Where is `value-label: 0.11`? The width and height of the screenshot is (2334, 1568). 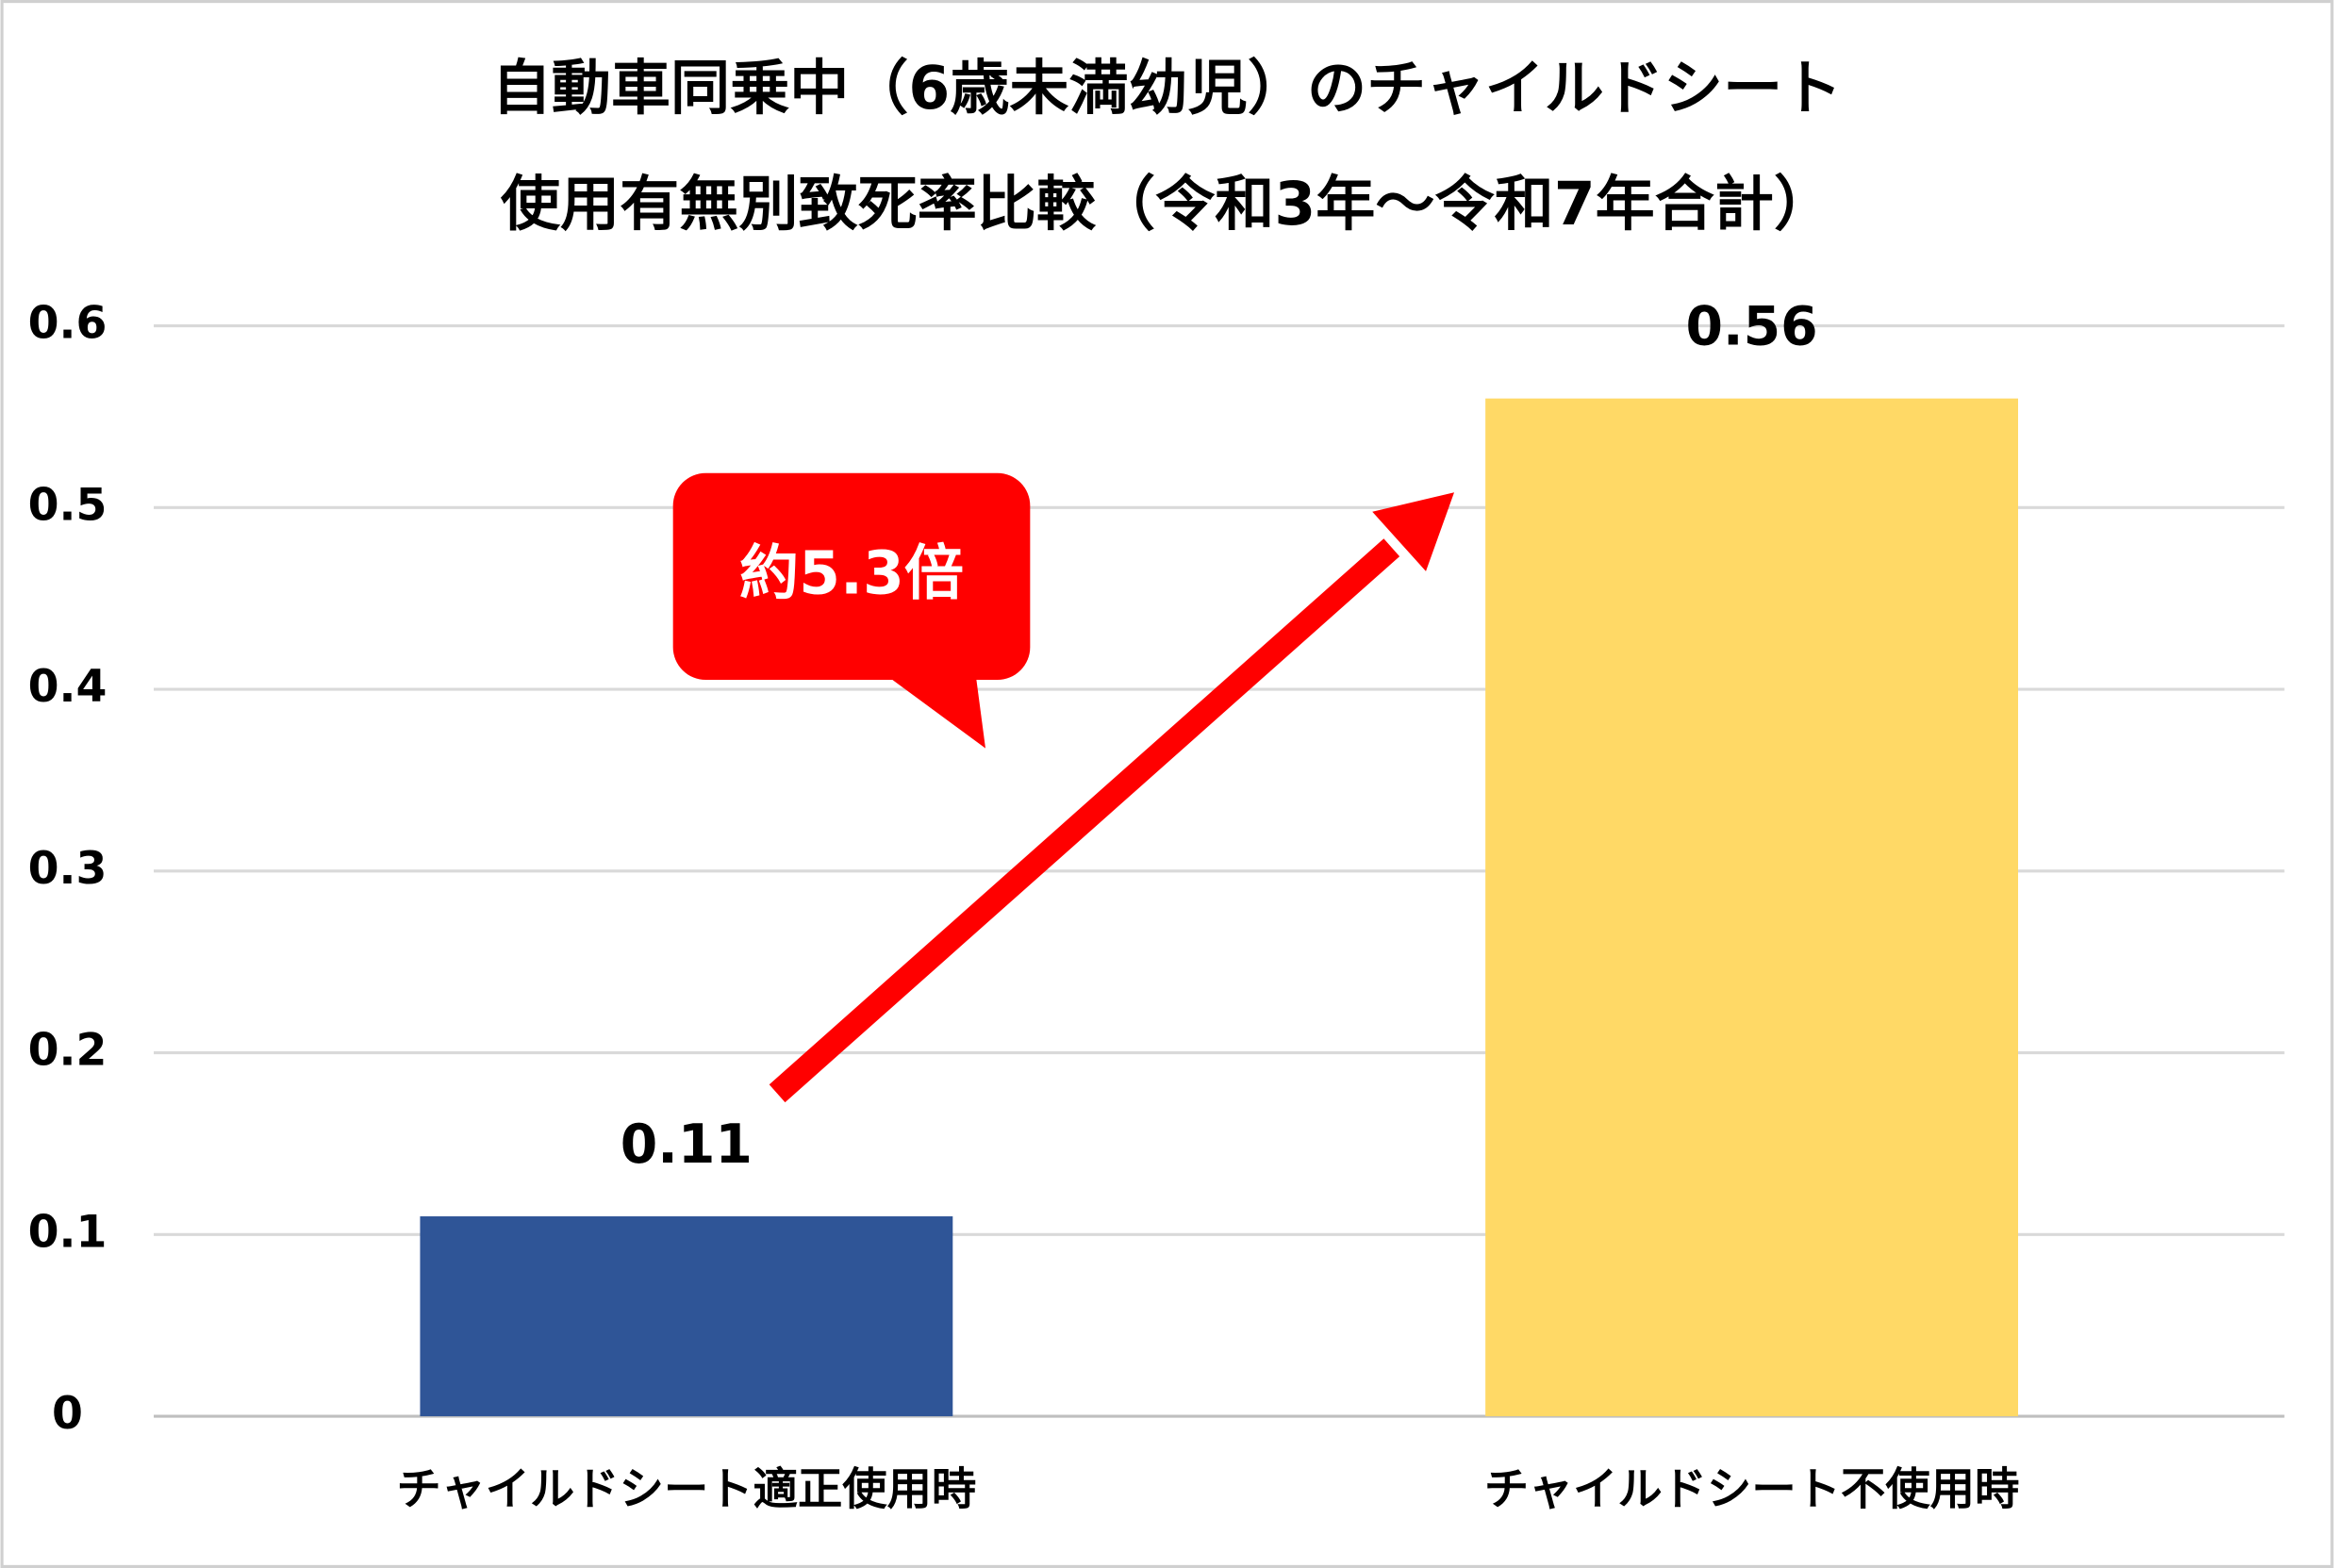 value-label: 0.11 is located at coordinates (687, 1145).